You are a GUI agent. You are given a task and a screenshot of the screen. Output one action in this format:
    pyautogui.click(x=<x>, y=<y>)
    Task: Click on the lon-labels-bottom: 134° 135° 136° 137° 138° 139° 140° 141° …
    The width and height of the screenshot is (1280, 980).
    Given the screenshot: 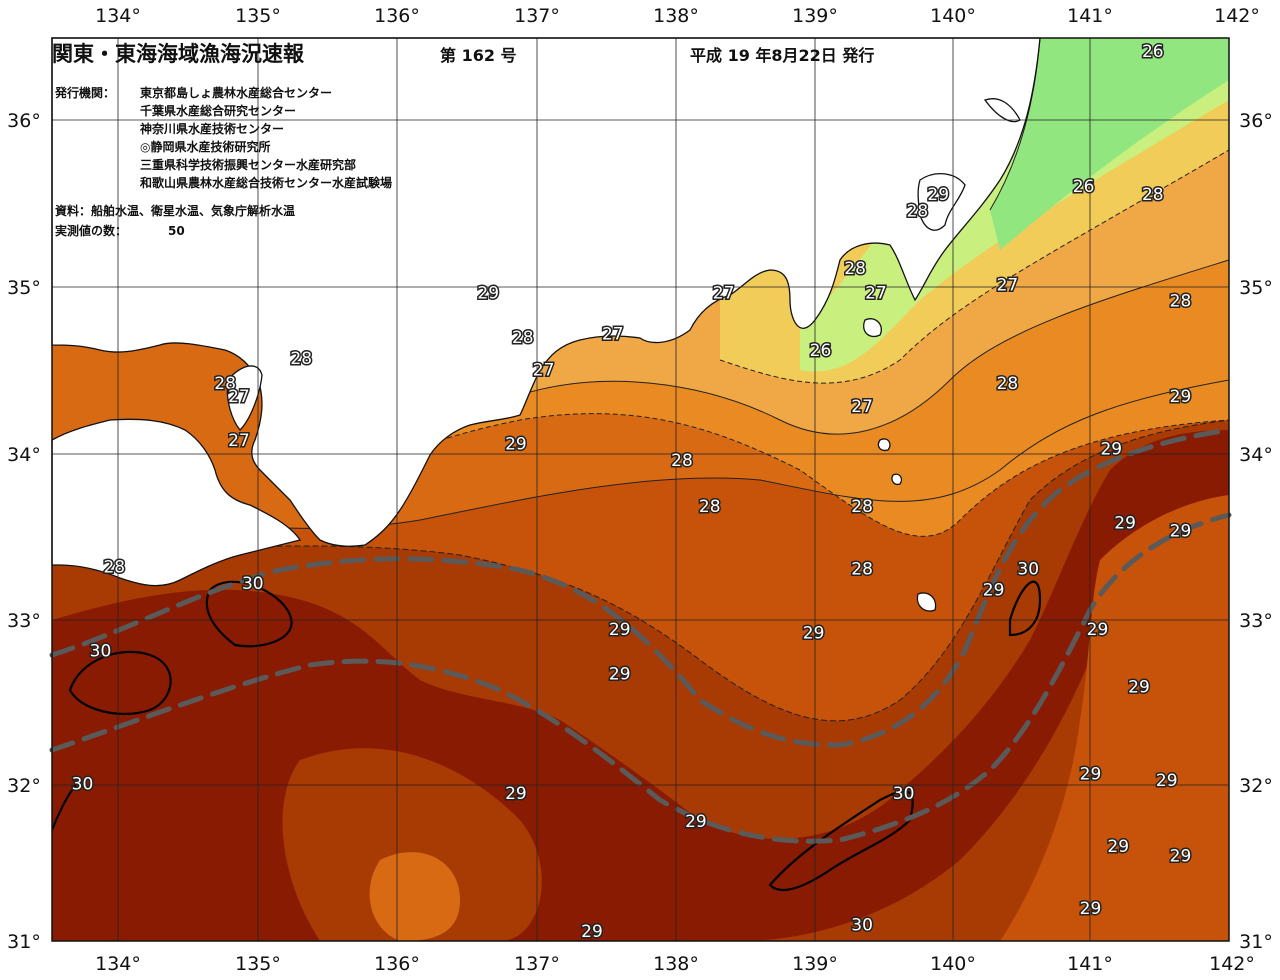 What is the action you would take?
    pyautogui.click(x=675, y=964)
    